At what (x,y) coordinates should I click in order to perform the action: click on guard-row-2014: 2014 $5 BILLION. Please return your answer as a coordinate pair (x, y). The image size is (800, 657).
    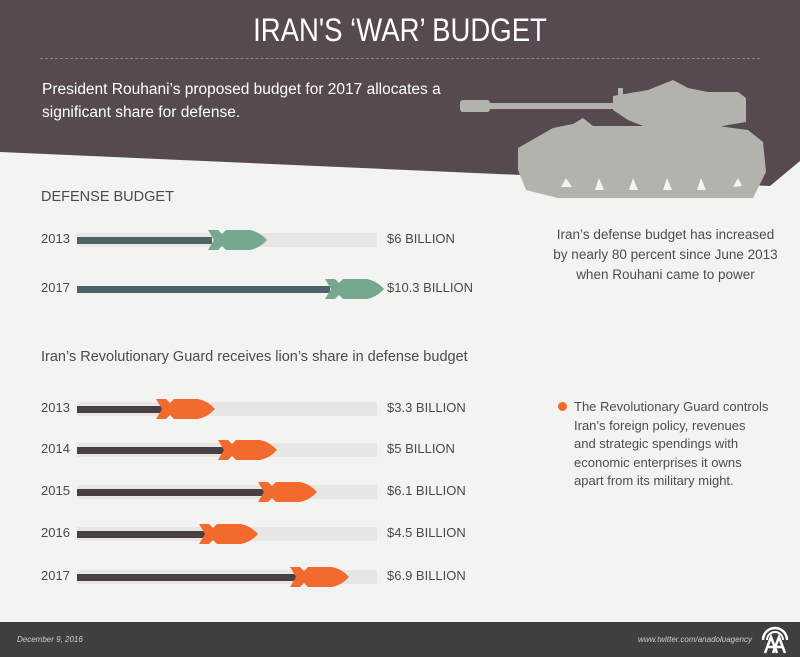
    Looking at the image, I should click on (400, 450).